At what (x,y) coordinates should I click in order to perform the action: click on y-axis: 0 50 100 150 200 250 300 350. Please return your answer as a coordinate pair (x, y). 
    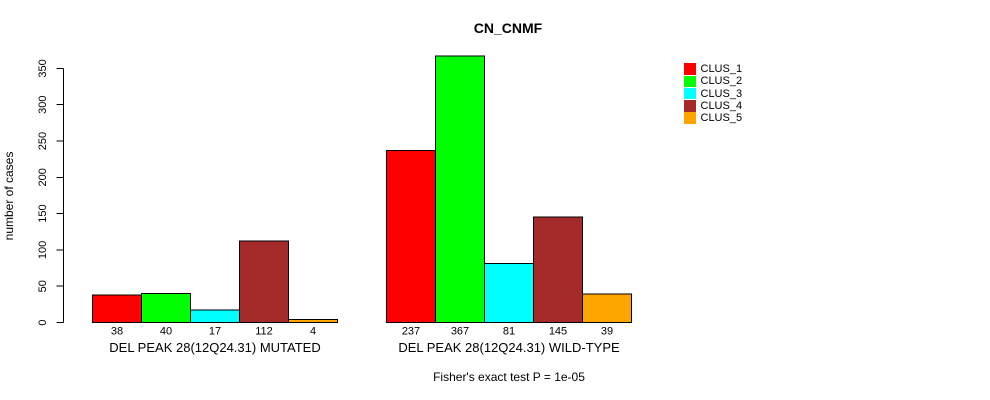
    Looking at the image, I should click on (50, 192).